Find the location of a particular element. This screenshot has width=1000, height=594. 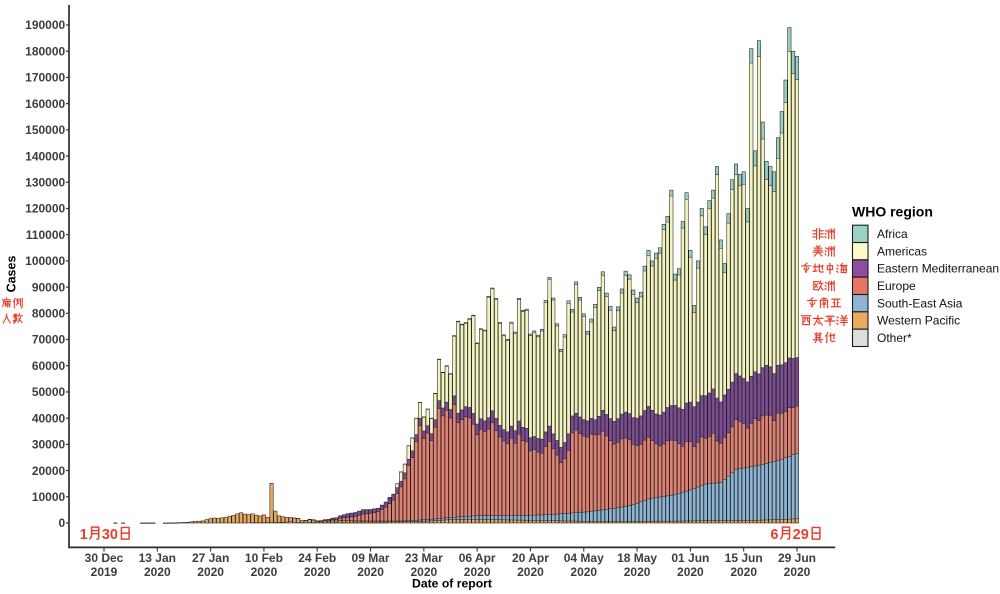

svg-text: 40000 is located at coordinates (49, 418).